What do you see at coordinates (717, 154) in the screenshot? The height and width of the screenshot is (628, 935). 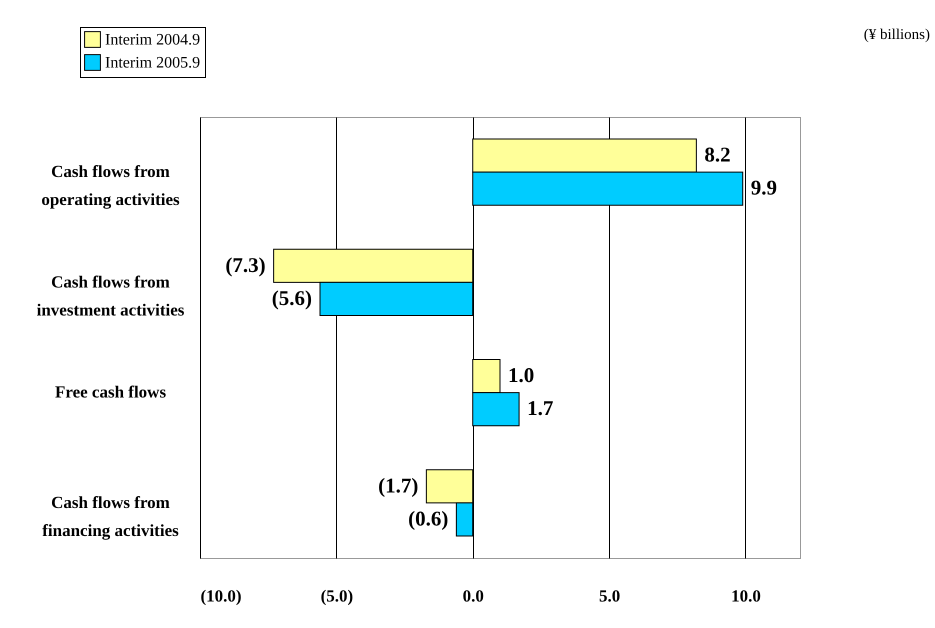 I see `data-label: 8.2` at bounding box center [717, 154].